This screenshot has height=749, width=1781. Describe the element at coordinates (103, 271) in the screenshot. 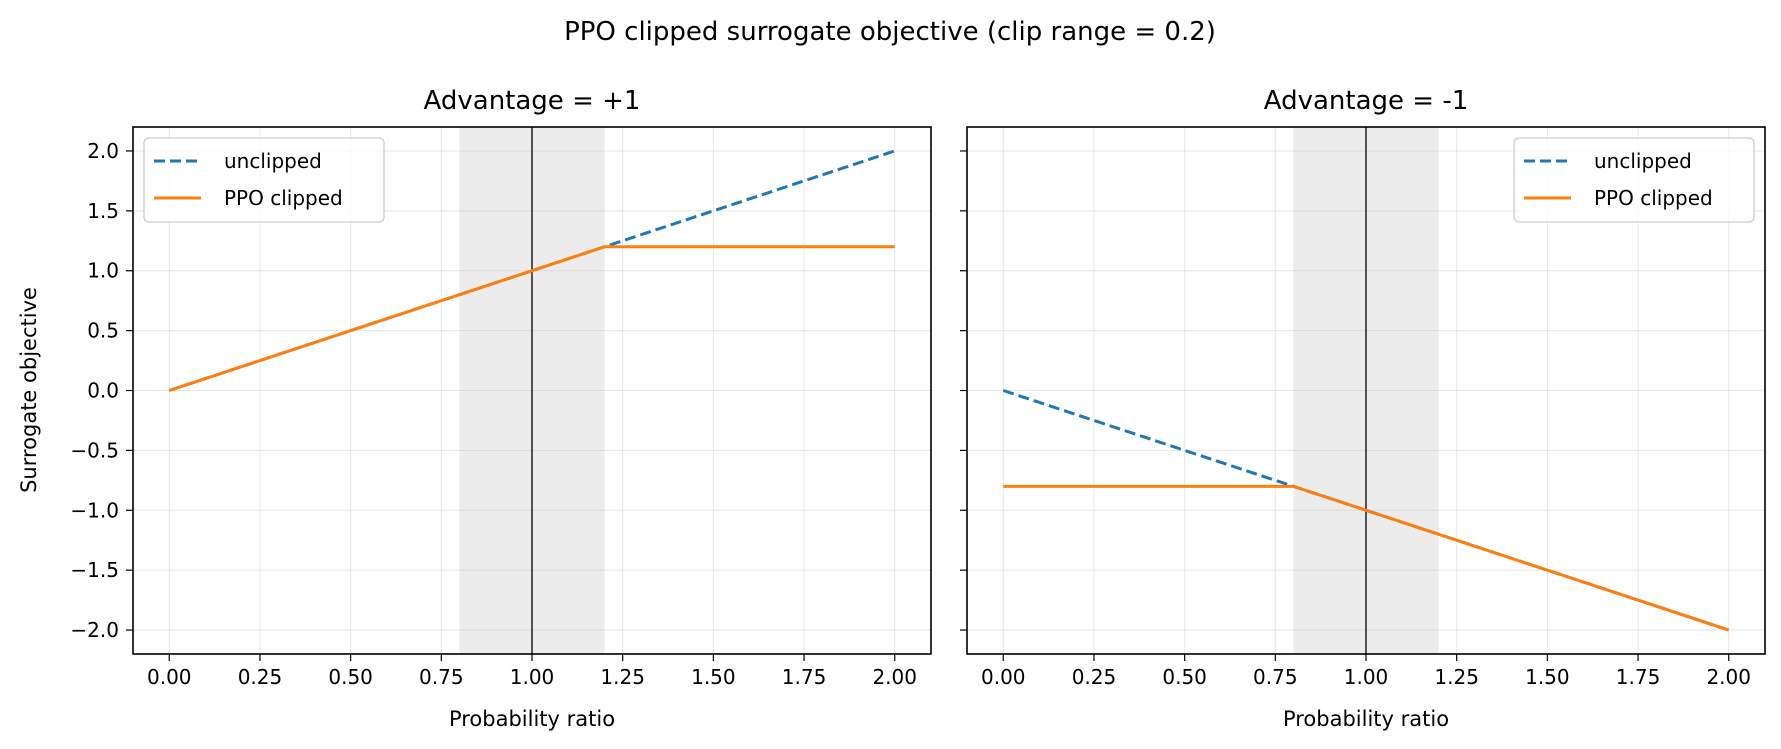

I see `y-tick-label: 1.0` at that location.